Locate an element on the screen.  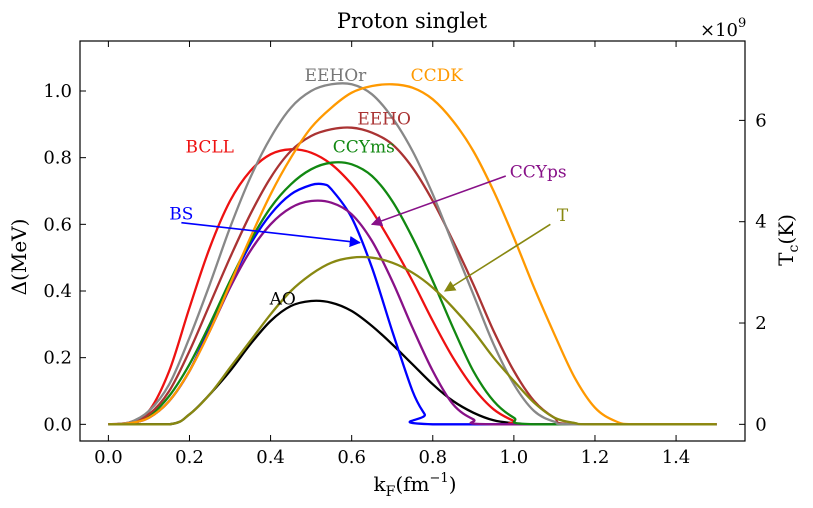
x-tick-label: 1.4 is located at coordinates (676, 457).